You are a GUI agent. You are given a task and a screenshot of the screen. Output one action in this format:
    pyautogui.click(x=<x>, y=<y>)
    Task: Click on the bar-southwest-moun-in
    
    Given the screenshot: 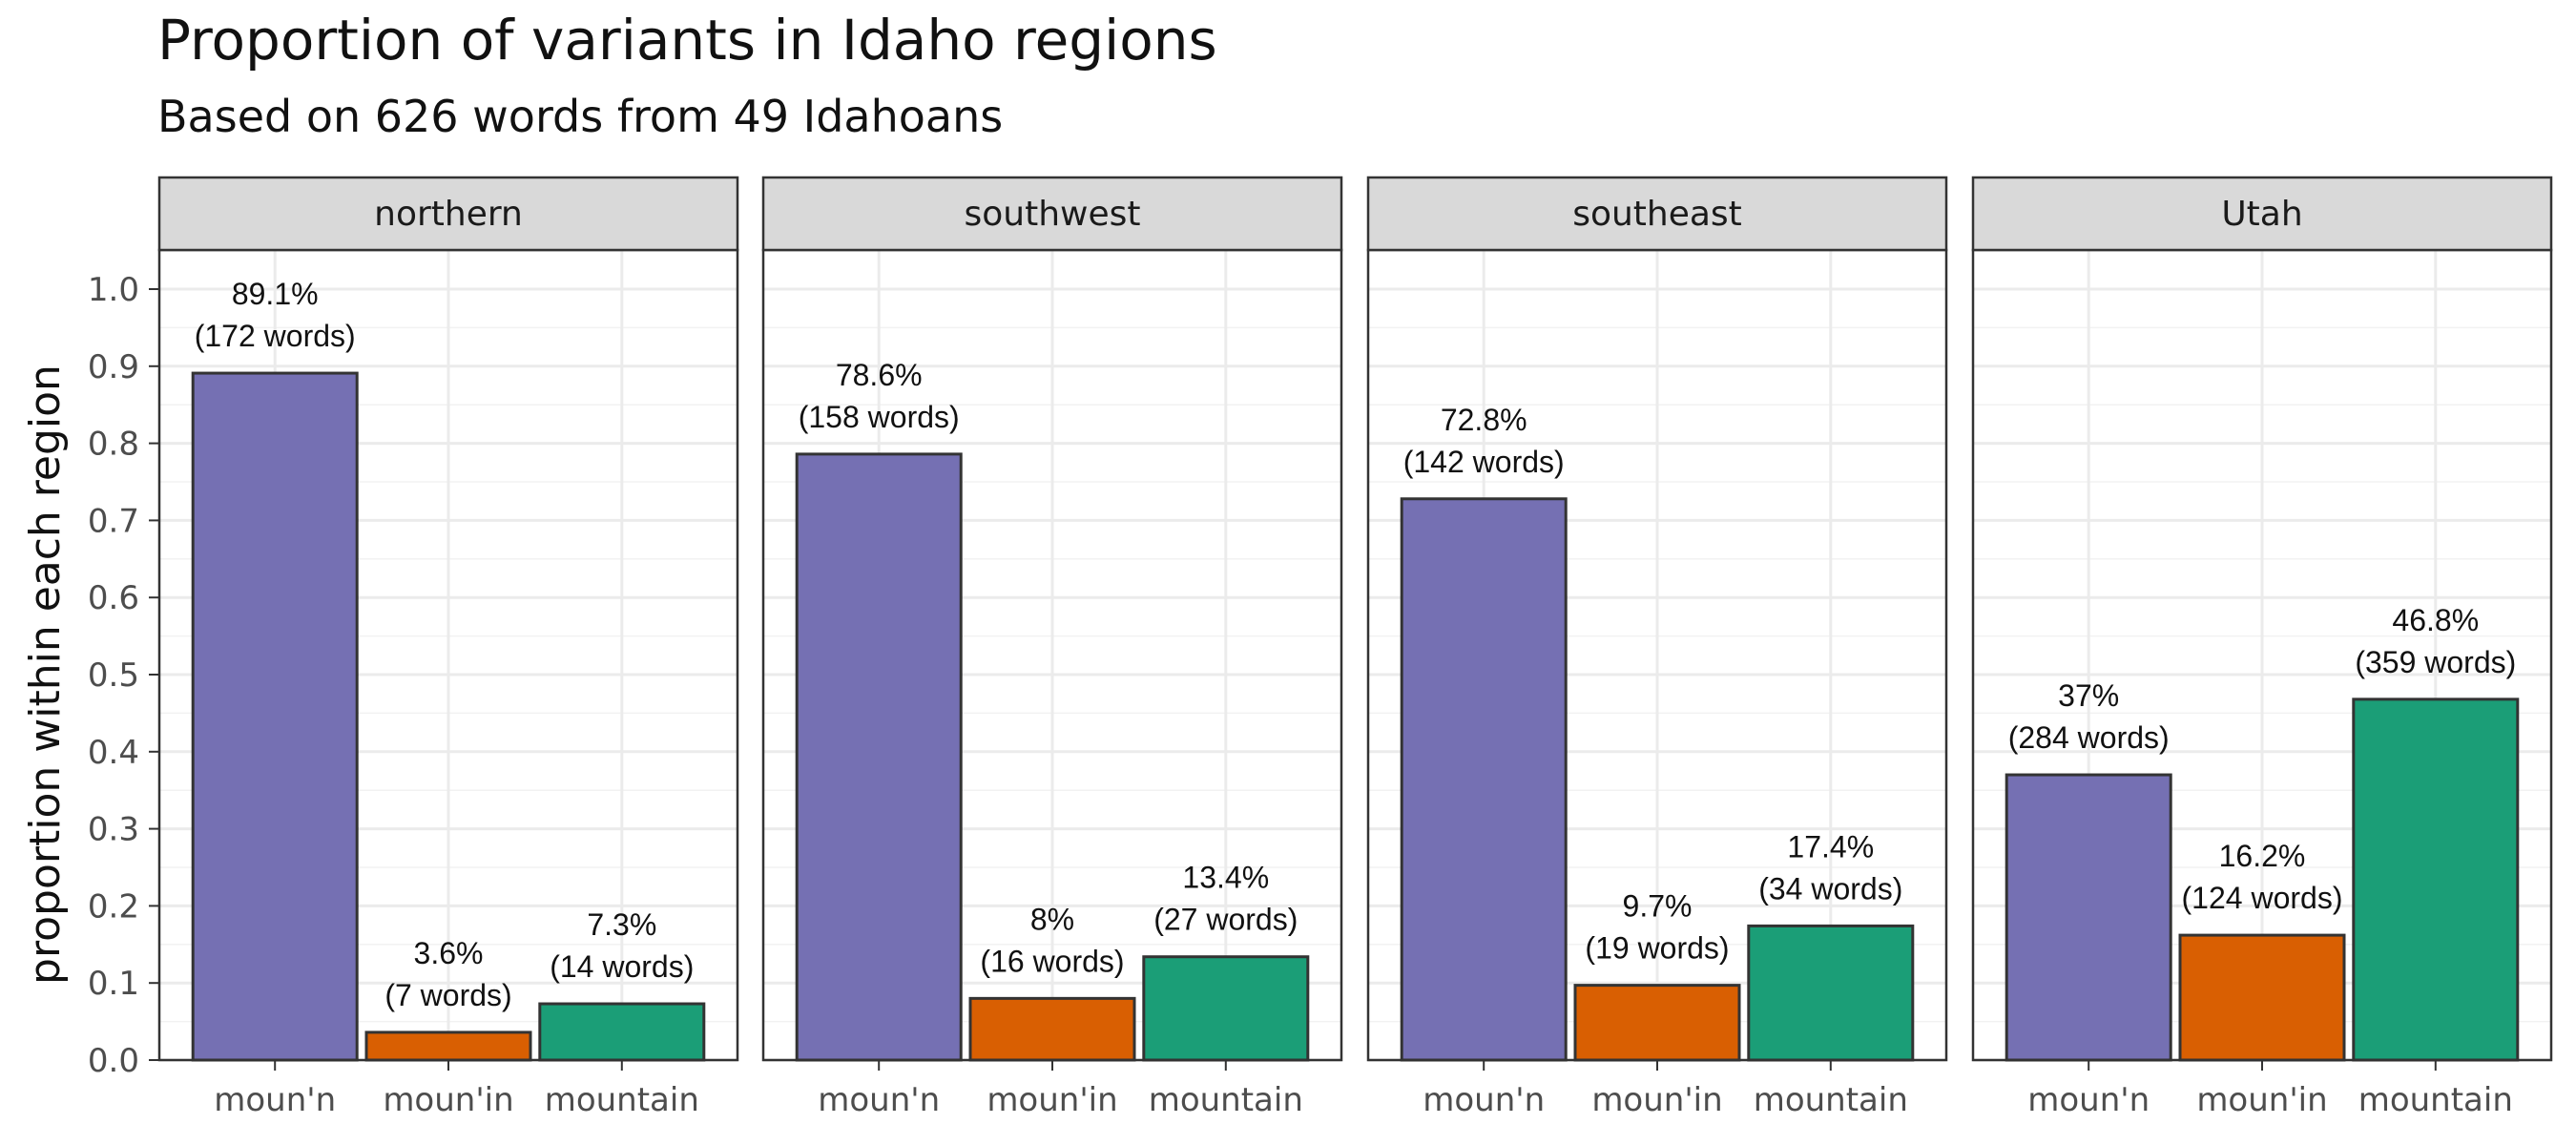 What is the action you would take?
    pyautogui.click(x=1052, y=1029)
    